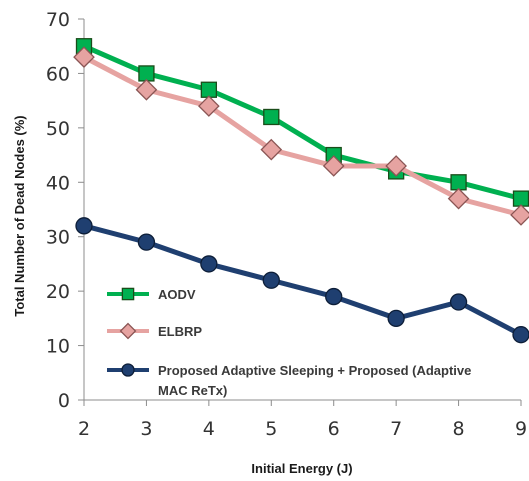 This screenshot has height=481, width=529. What do you see at coordinates (58, 74) in the screenshot?
I see `y-tick-label: 60` at bounding box center [58, 74].